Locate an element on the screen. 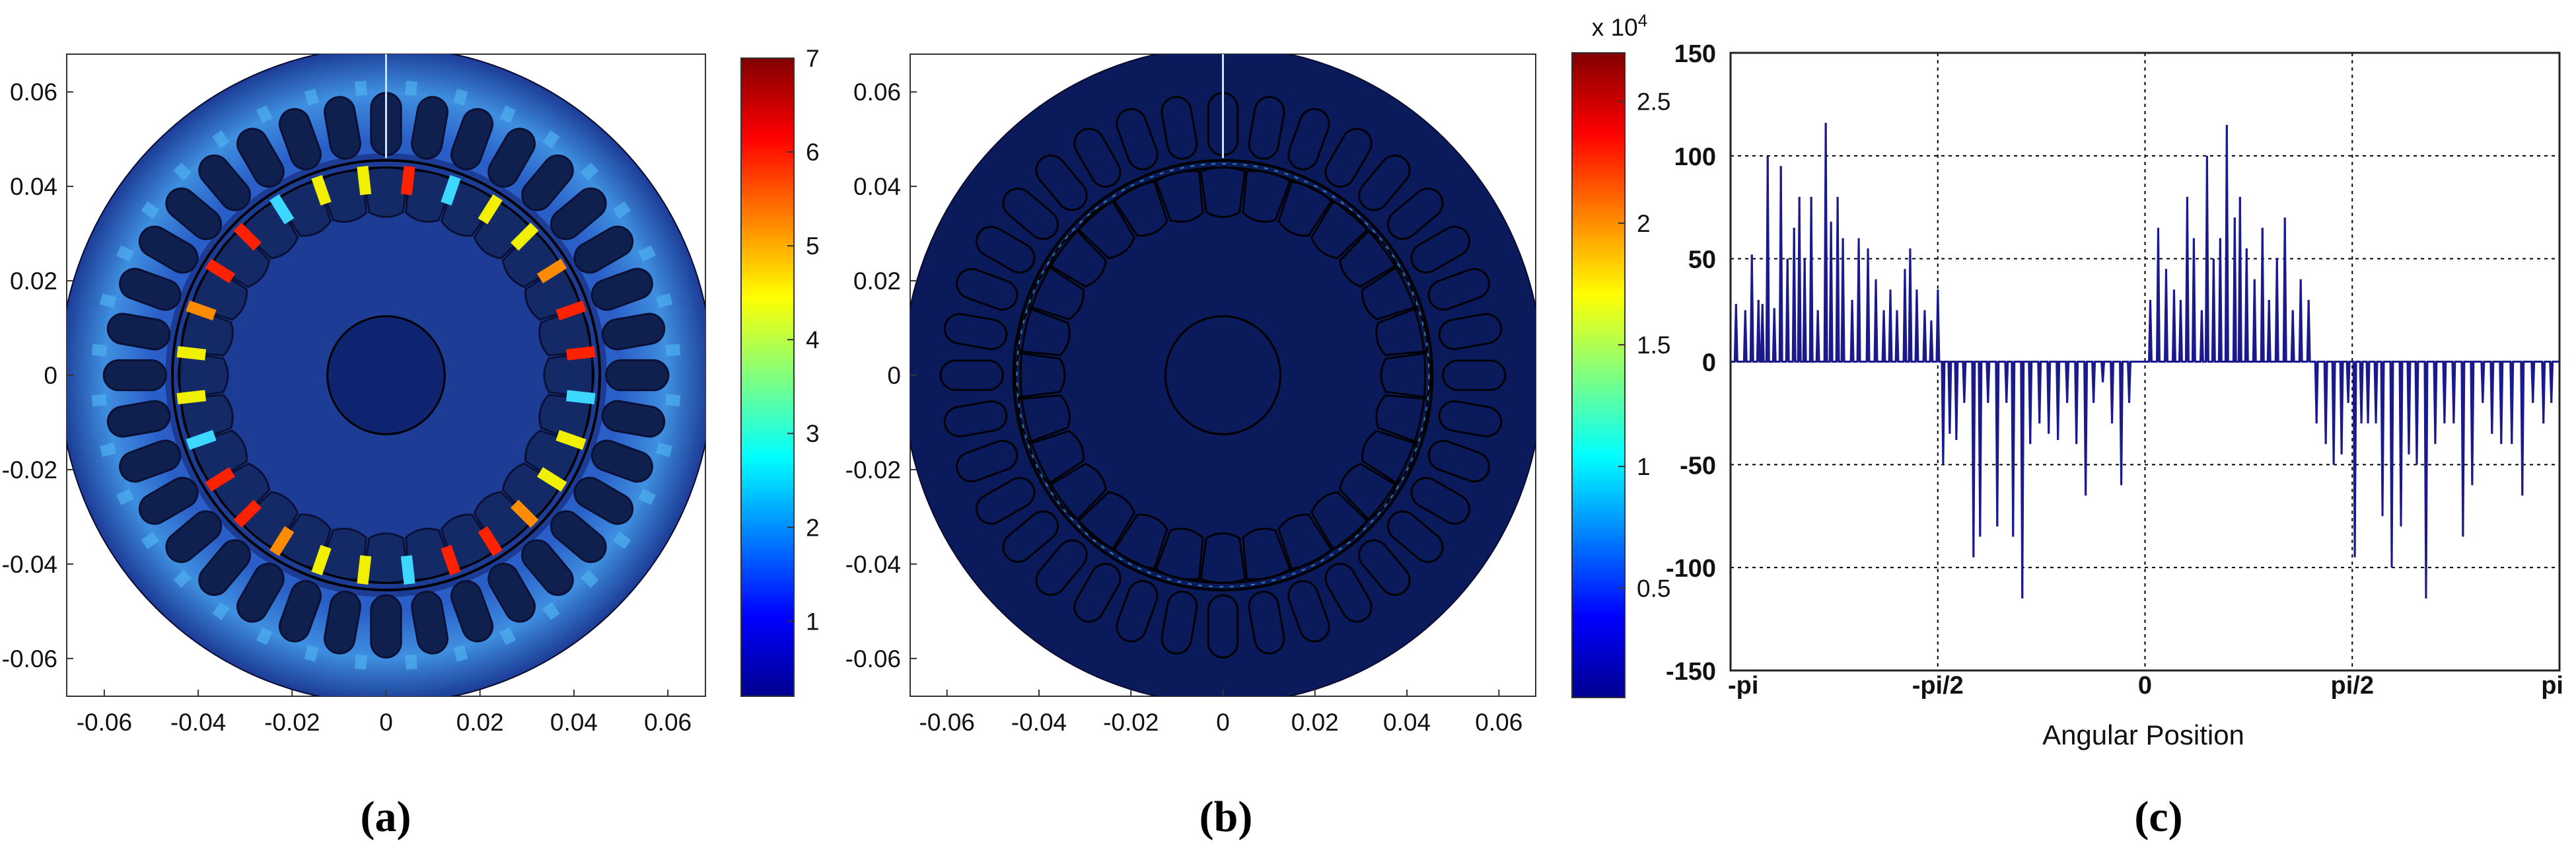 This screenshot has width=2576, height=868. panel-a-label: (a) is located at coordinates (386, 817).